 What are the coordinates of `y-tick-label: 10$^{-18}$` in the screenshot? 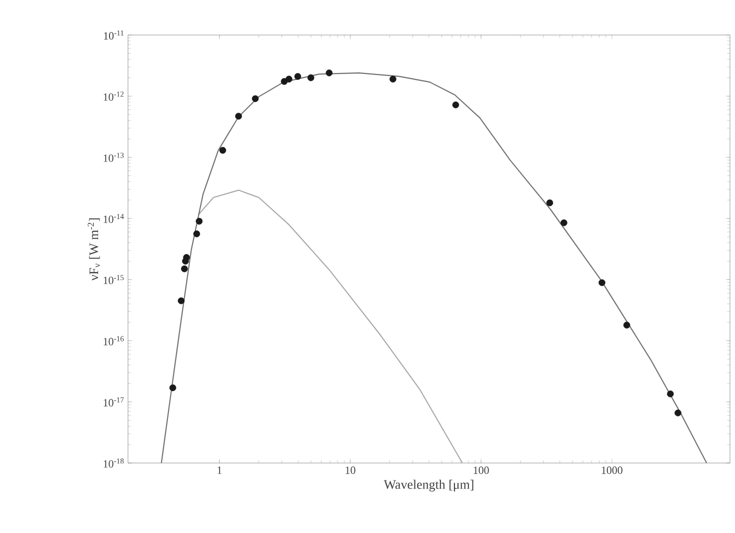 It's located at (114, 463).